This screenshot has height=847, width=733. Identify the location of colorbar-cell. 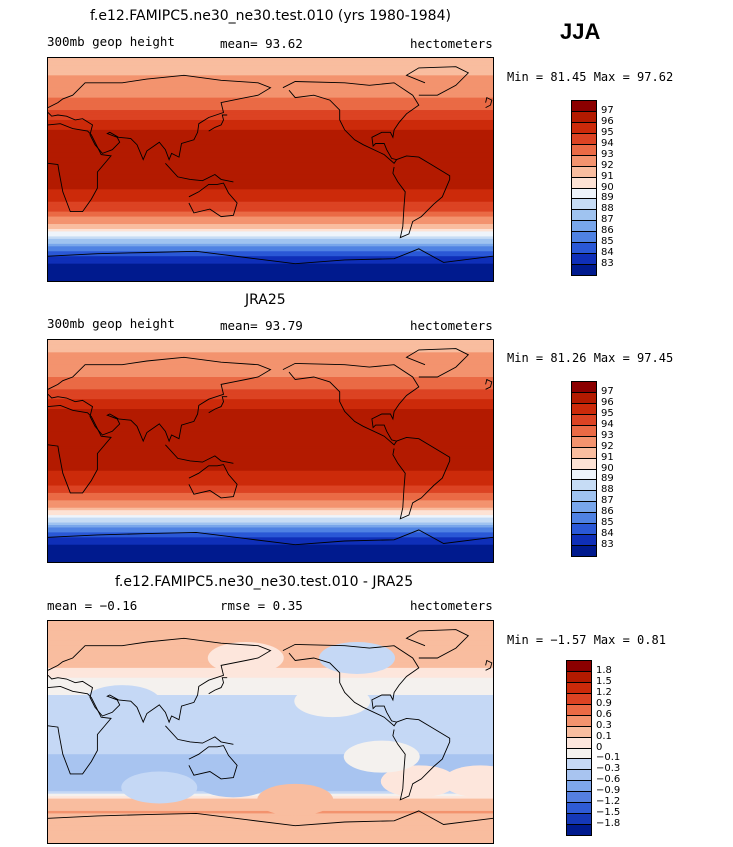
(584, 551).